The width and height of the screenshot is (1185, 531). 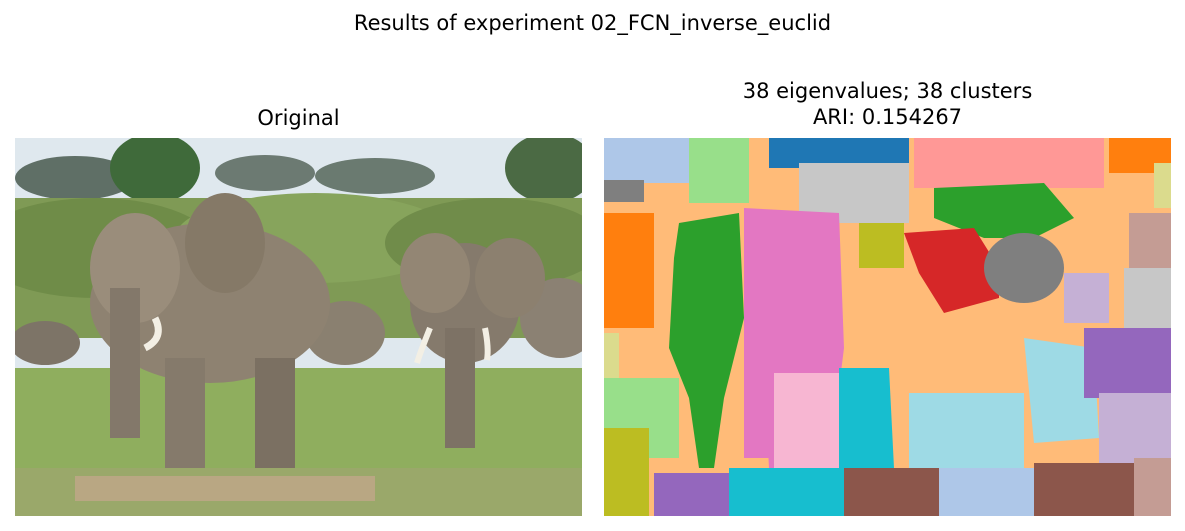 What do you see at coordinates (887, 91) in the screenshot?
I see `segmentation-title-line1: 38 eigenvalues; 38 clusters` at bounding box center [887, 91].